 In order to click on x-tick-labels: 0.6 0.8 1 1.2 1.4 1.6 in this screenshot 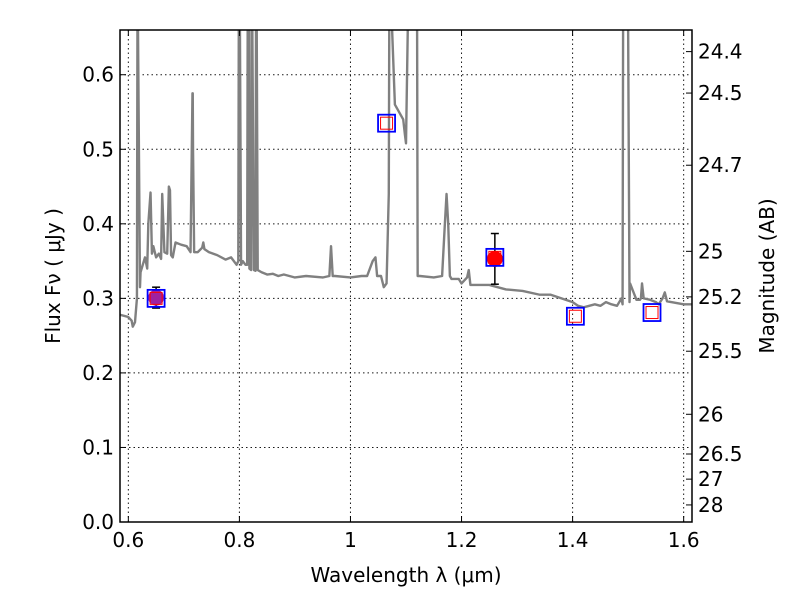, I will do `click(405, 540)`.